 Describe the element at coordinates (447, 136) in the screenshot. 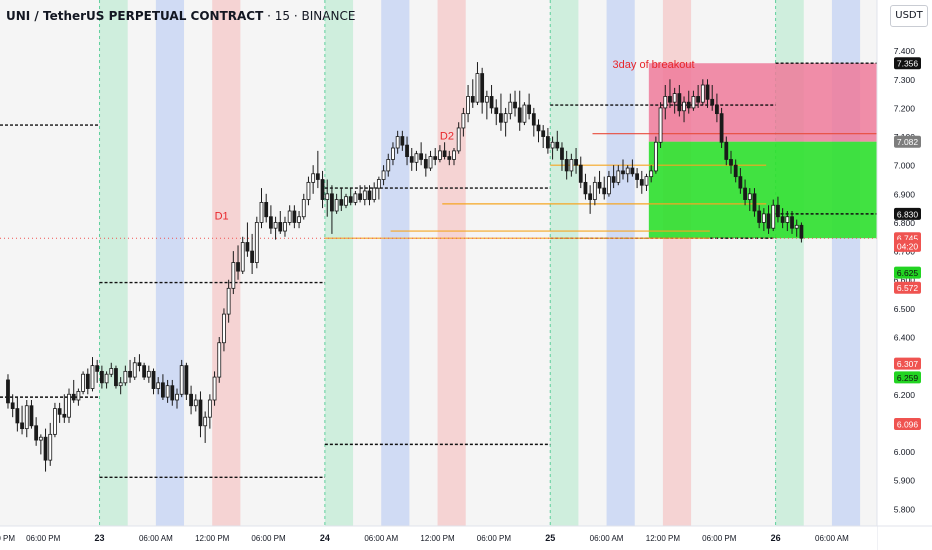

I see `chart-annotation: D2` at that location.